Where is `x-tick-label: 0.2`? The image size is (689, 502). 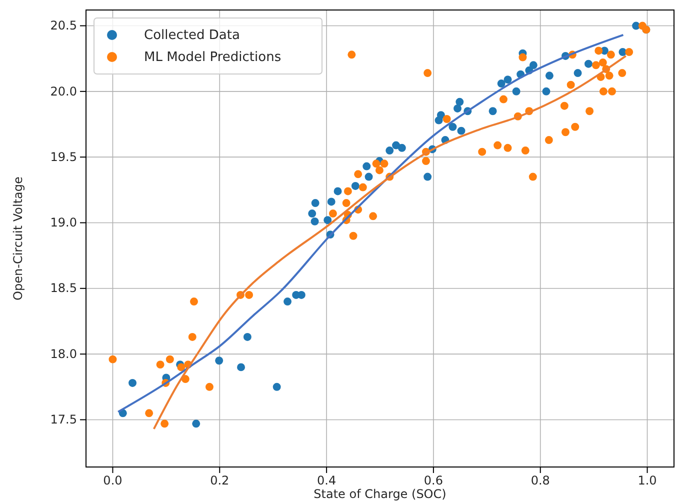 x-tick-label: 0.2 is located at coordinates (220, 481).